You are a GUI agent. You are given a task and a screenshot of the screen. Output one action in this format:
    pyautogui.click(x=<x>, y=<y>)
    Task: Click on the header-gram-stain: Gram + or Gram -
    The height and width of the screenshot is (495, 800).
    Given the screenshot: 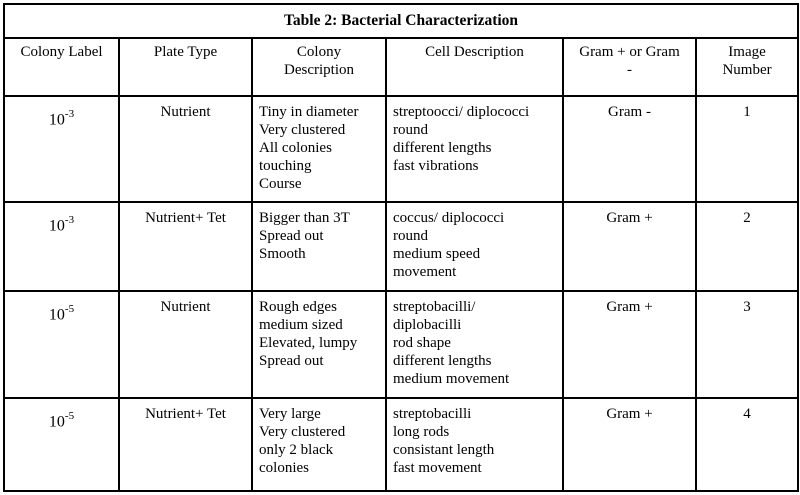 What is the action you would take?
    pyautogui.click(x=629, y=67)
    